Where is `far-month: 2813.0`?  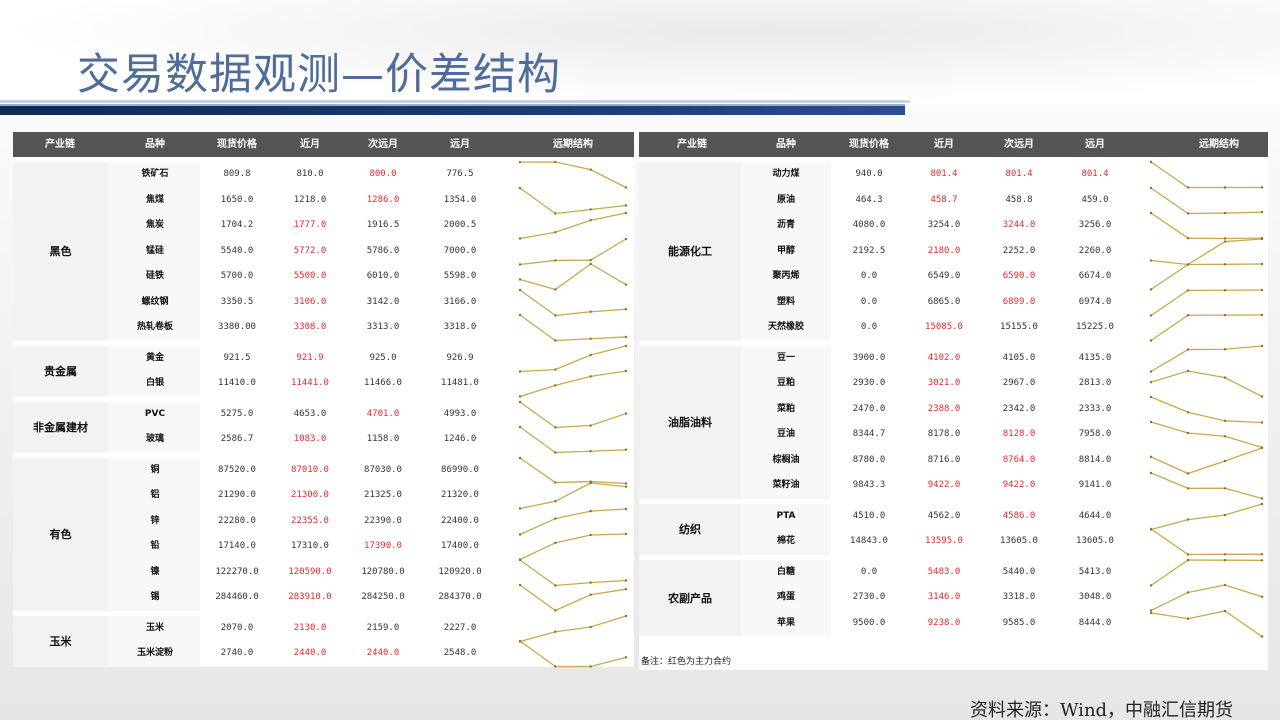
far-month: 2813.0 is located at coordinates (1095, 383).